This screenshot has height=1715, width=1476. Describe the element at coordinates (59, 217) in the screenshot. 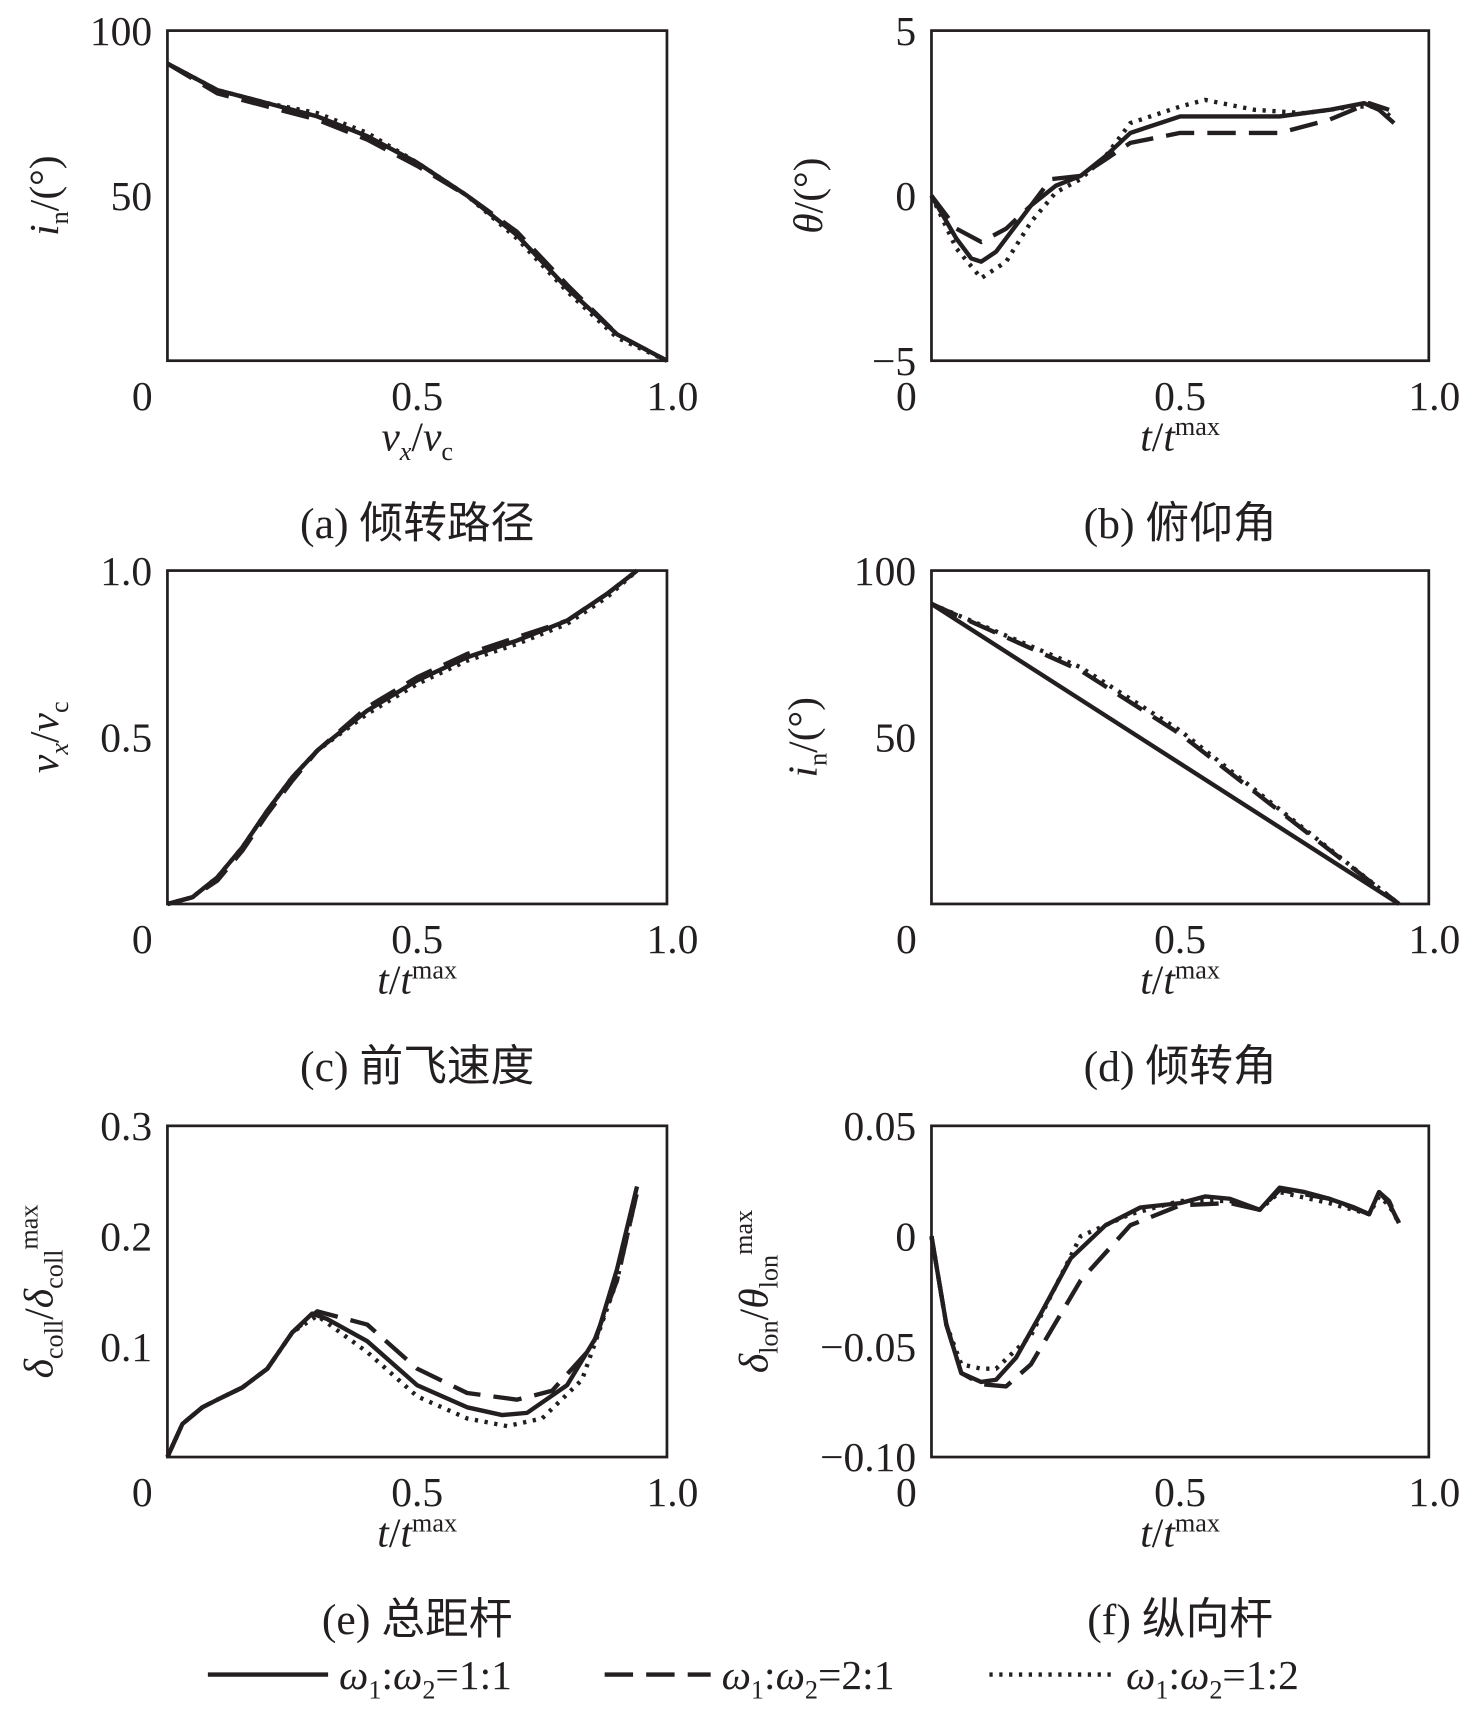

I see `y-axis-label-part: n` at that location.